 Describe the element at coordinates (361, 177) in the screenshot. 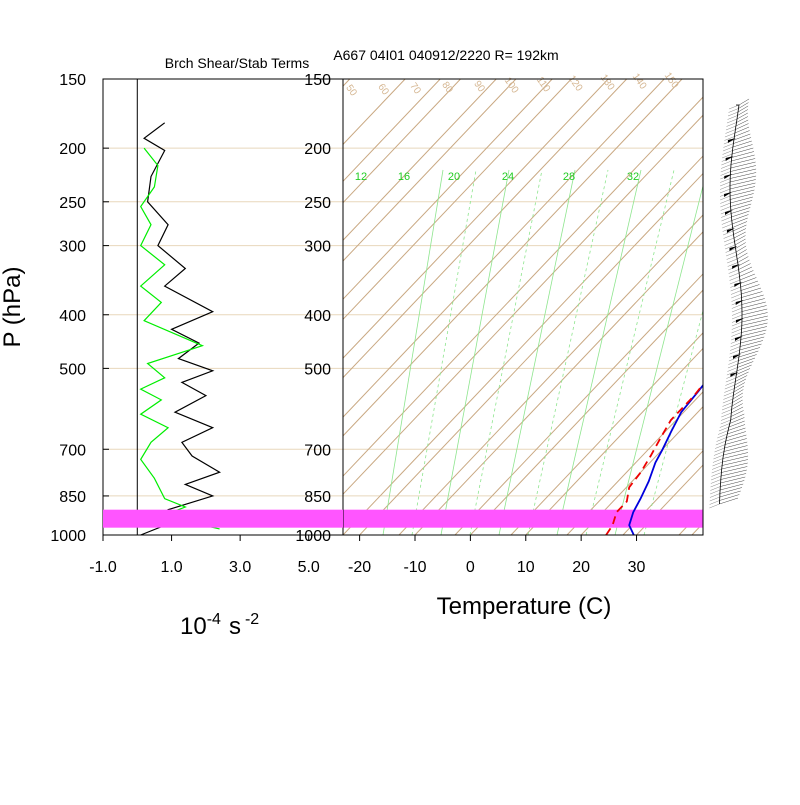

I see `mixing-ratio-label: 12` at that location.